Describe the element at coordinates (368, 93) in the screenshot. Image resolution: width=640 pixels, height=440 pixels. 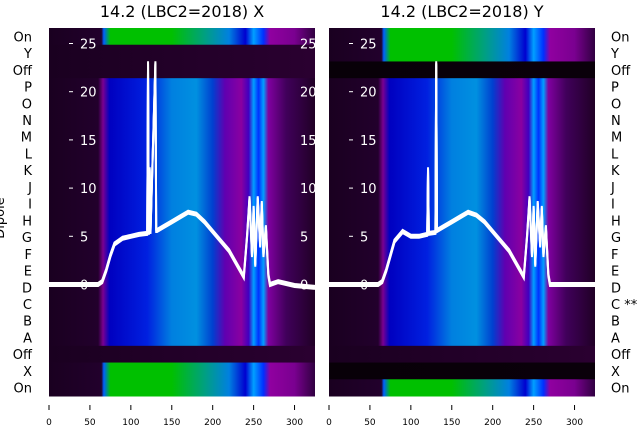
I see `overlay-tick-label: 20` at that location.